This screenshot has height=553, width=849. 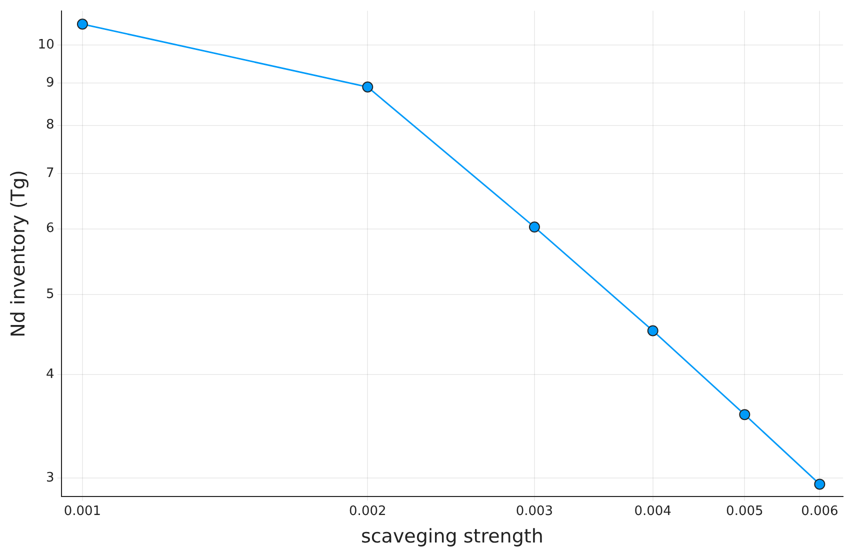 I want to click on x-tick-label: 0.001, so click(x=83, y=511).